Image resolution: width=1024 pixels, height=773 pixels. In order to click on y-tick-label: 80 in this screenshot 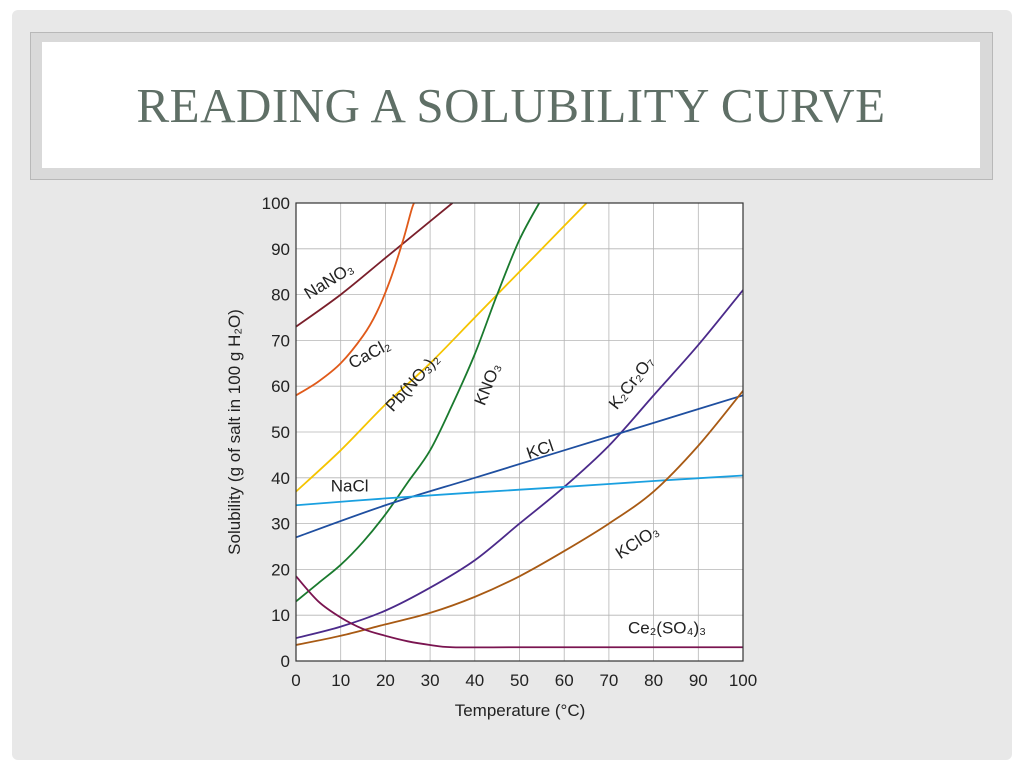, I will do `click(280, 295)`.